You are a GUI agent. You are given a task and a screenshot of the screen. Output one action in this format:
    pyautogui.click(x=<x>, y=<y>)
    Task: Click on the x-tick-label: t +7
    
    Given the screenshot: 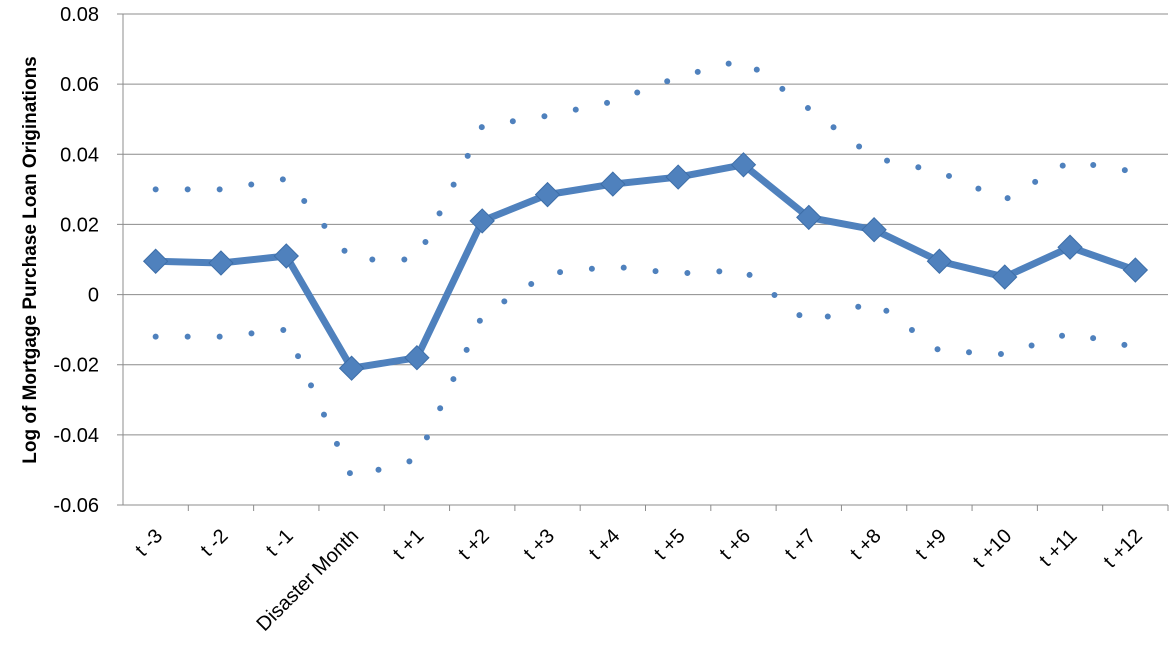 What is the action you would take?
    pyautogui.click(x=801, y=545)
    